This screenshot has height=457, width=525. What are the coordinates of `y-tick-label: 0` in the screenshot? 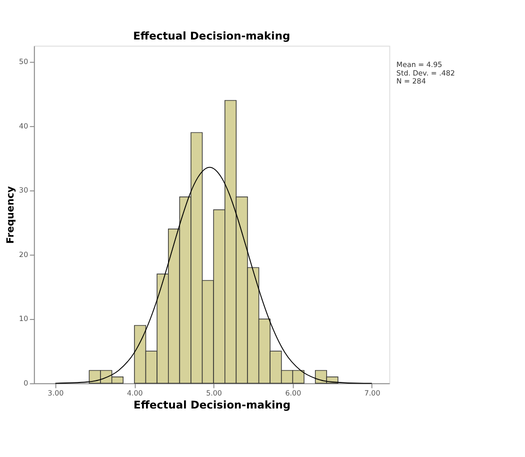 It's located at (26, 383).